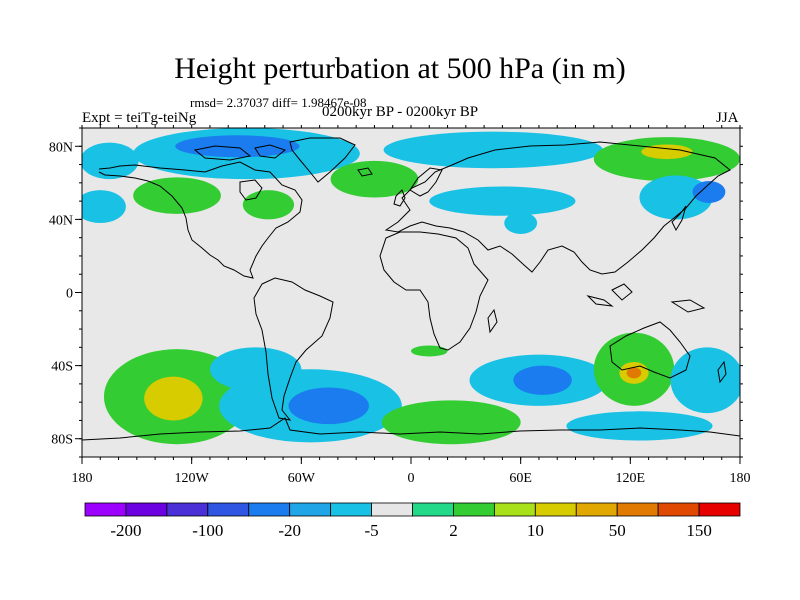 The image size is (800, 600). Describe the element at coordinates (365, 172) in the screenshot. I see `coastline-iceland` at that location.